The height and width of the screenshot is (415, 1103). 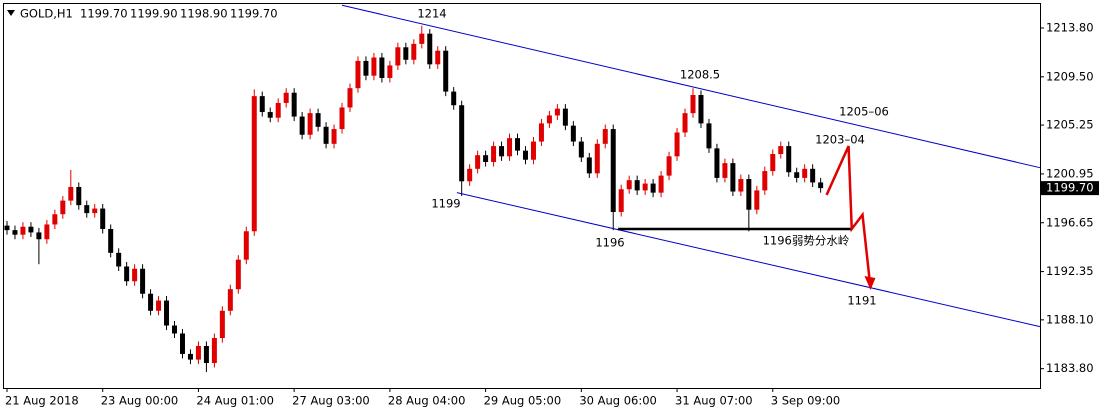 I want to click on x-tick-label: 3 Sep 09:00, so click(x=805, y=401).